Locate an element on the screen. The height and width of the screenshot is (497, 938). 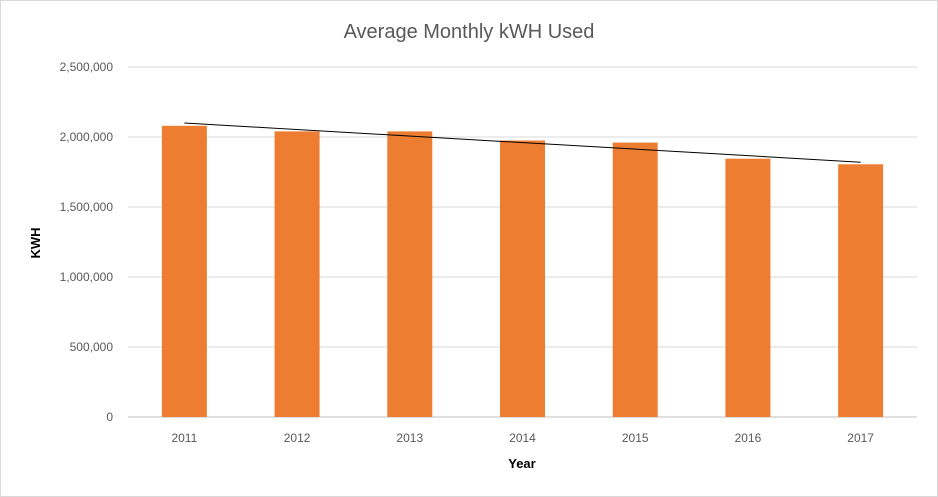
x-tick-label: 2016 is located at coordinates (748, 438).